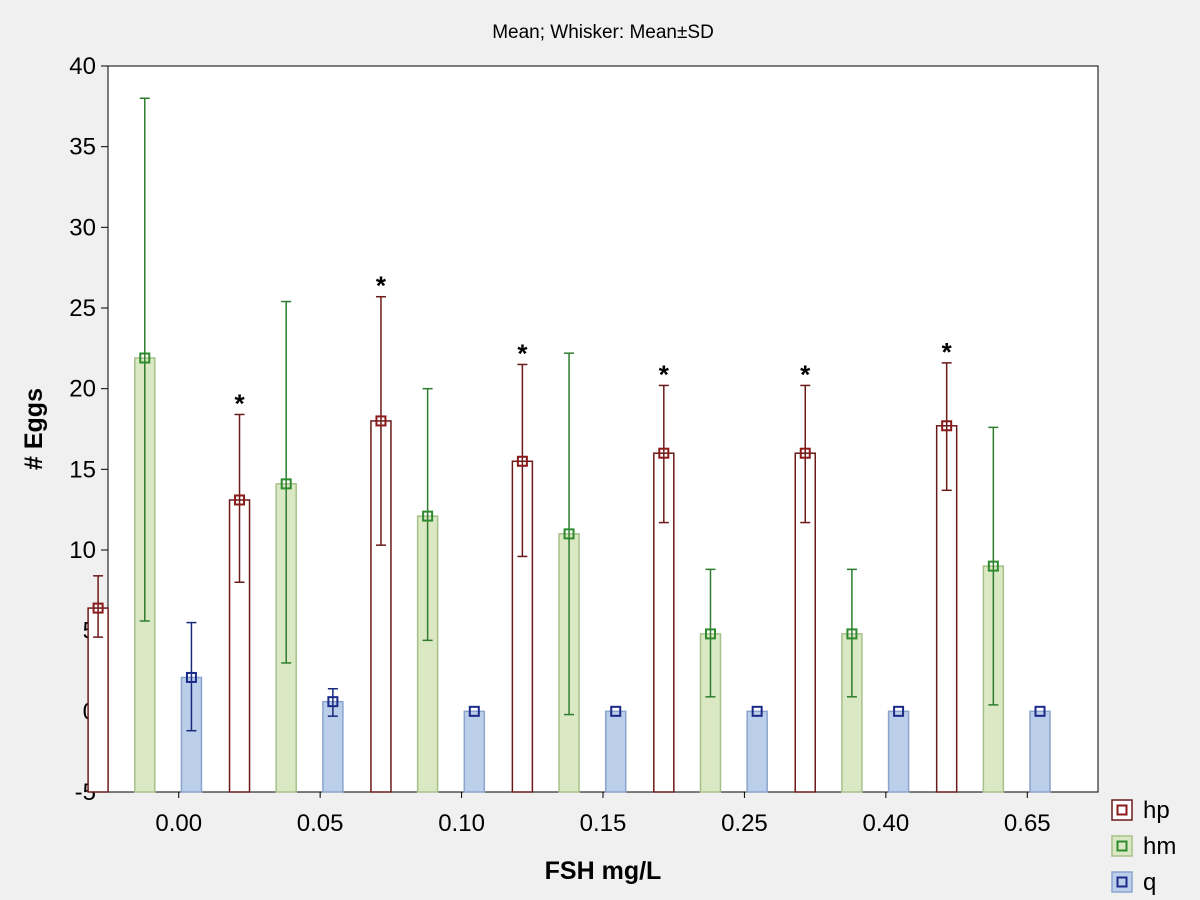 Image resolution: width=1200 pixels, height=900 pixels. What do you see at coordinates (1040, 711) in the screenshot?
I see `mean-marker-q-0.65` at bounding box center [1040, 711].